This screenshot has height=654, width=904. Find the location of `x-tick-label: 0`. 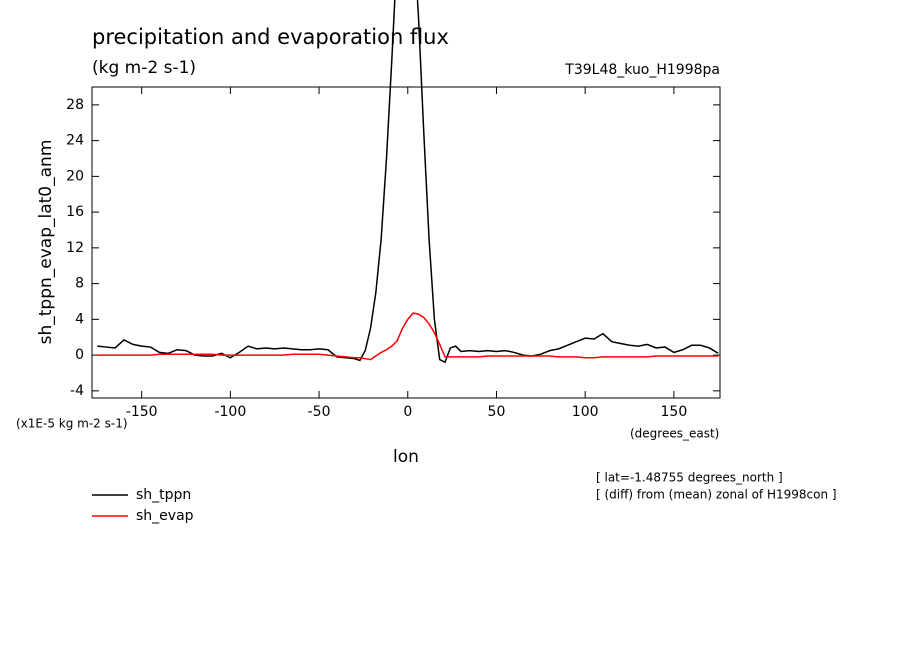

x-tick-label: 0 is located at coordinates (407, 412).